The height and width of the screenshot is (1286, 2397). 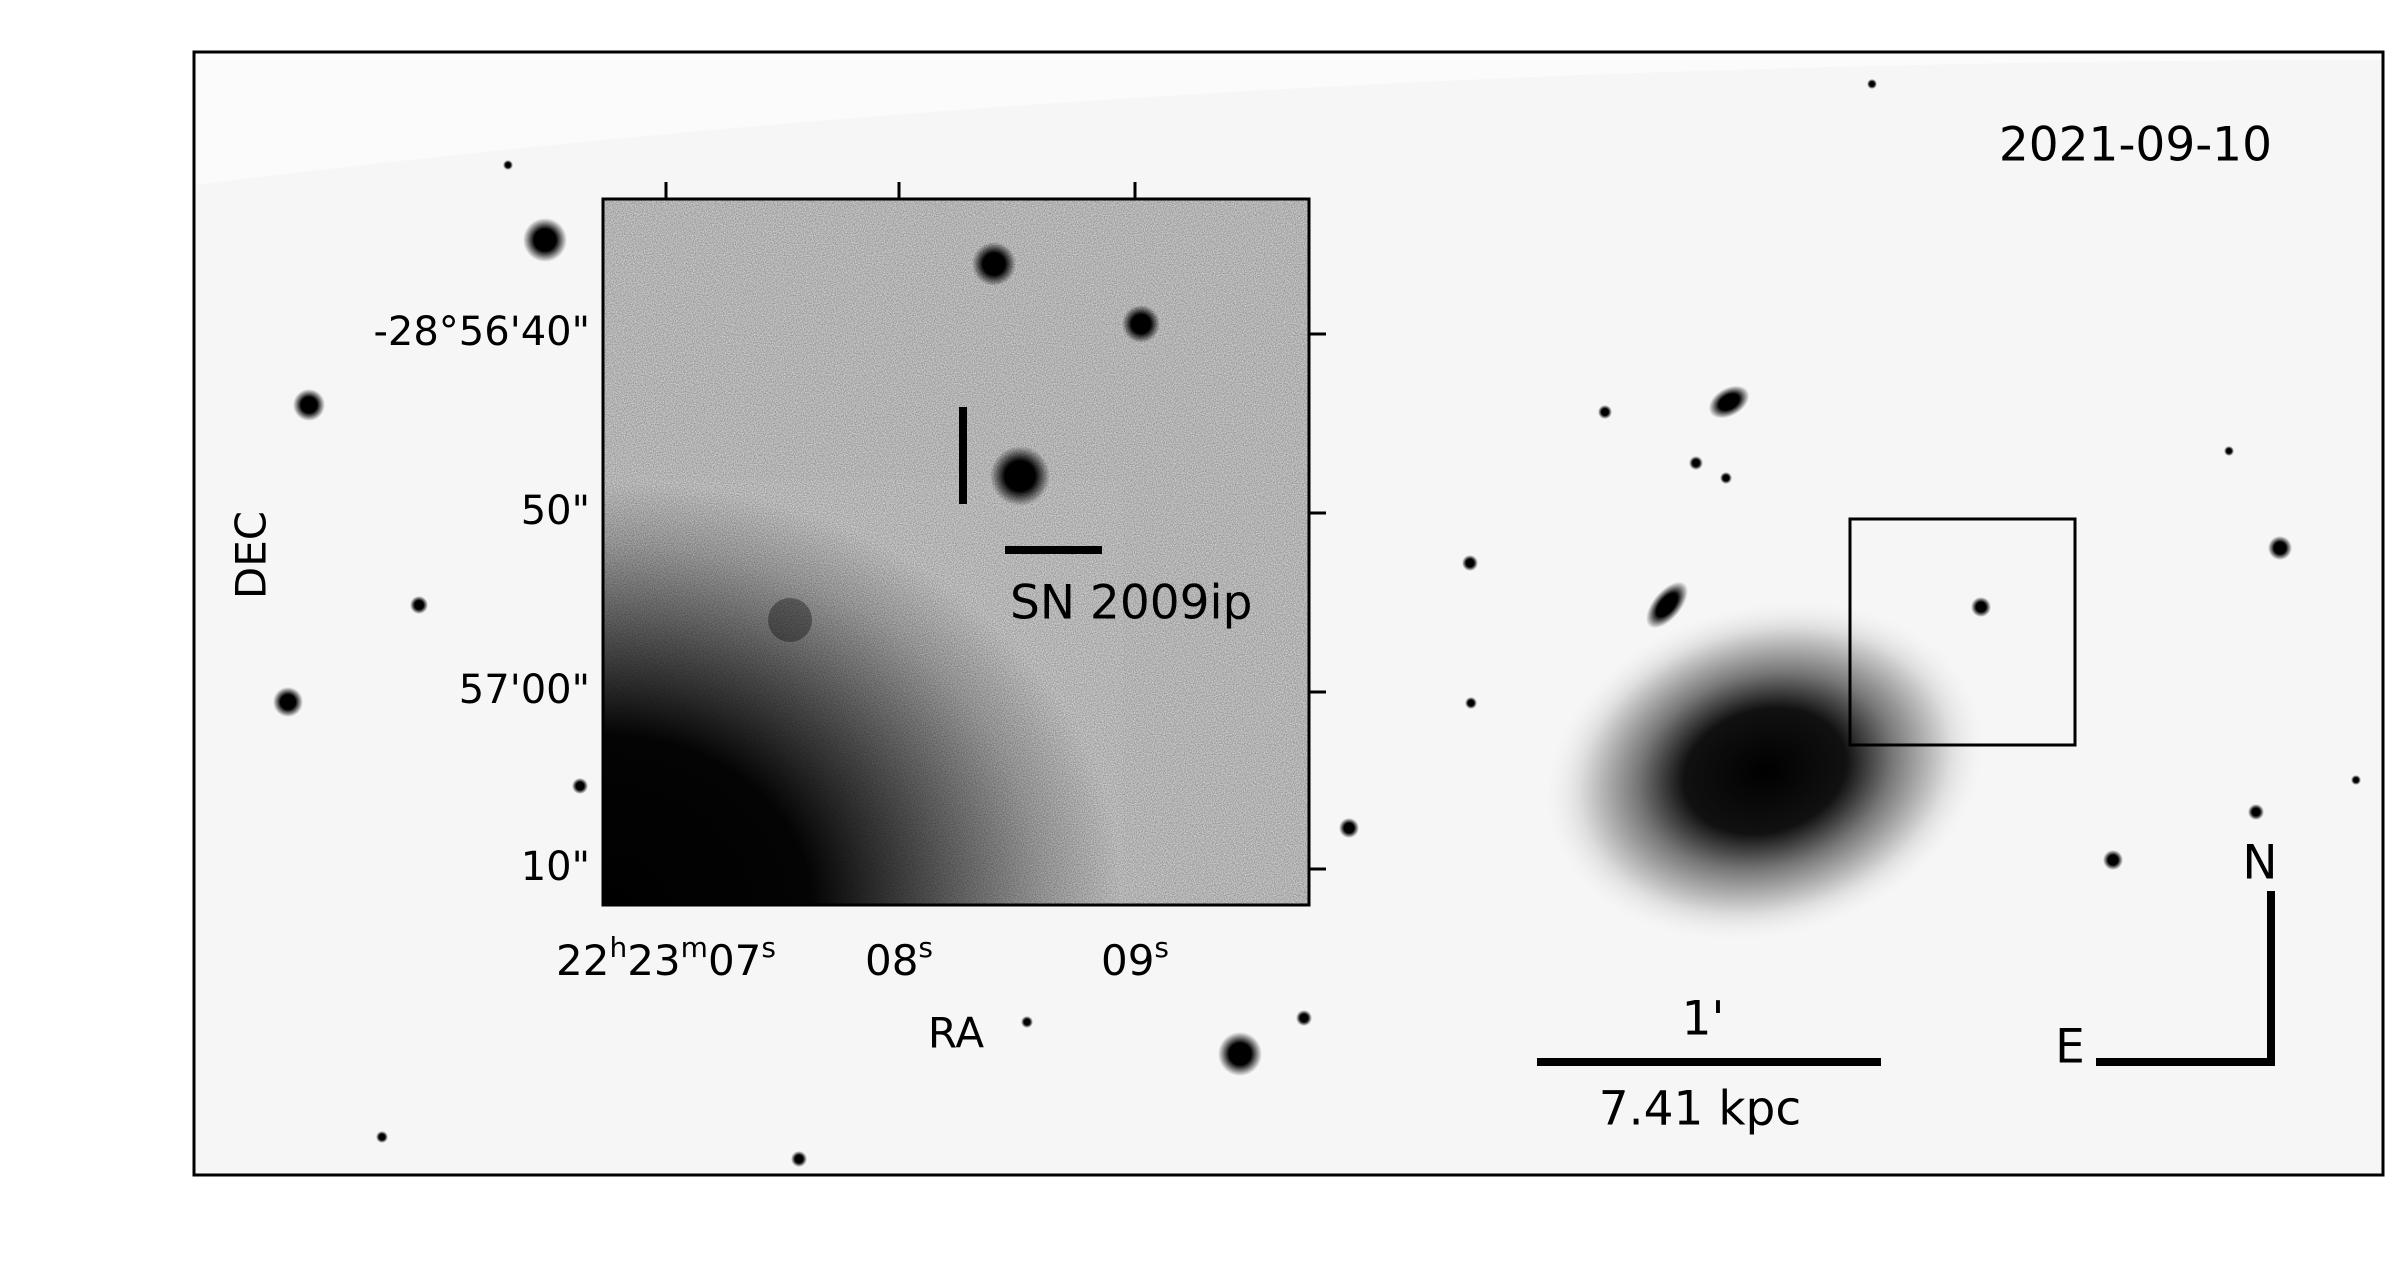 What do you see at coordinates (1765, 771) in the screenshot?
I see `galaxy` at bounding box center [1765, 771].